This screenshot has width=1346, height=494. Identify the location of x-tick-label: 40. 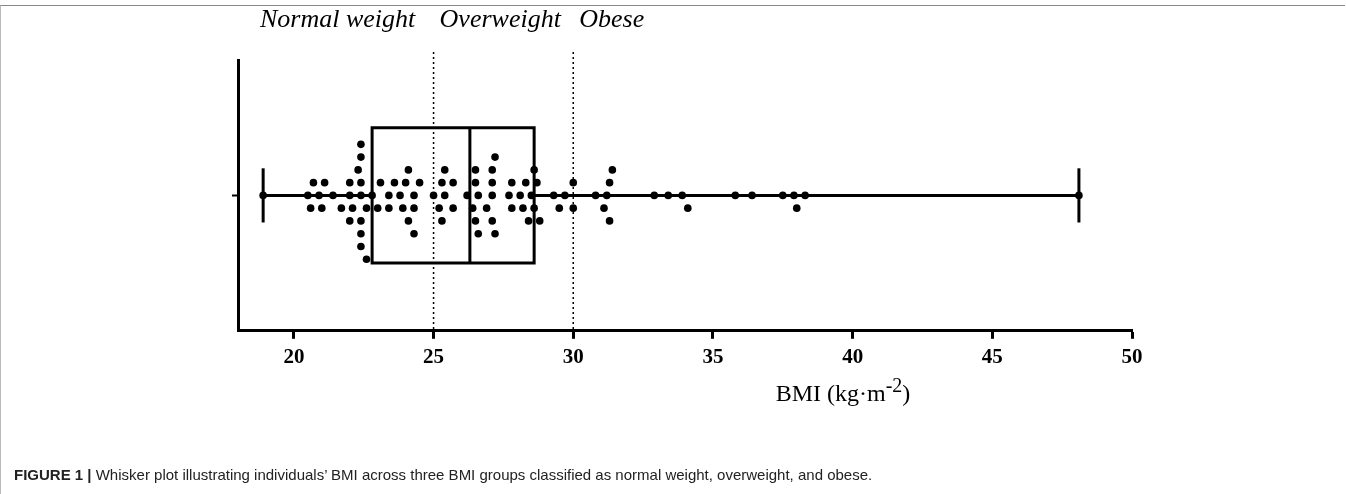
(853, 355).